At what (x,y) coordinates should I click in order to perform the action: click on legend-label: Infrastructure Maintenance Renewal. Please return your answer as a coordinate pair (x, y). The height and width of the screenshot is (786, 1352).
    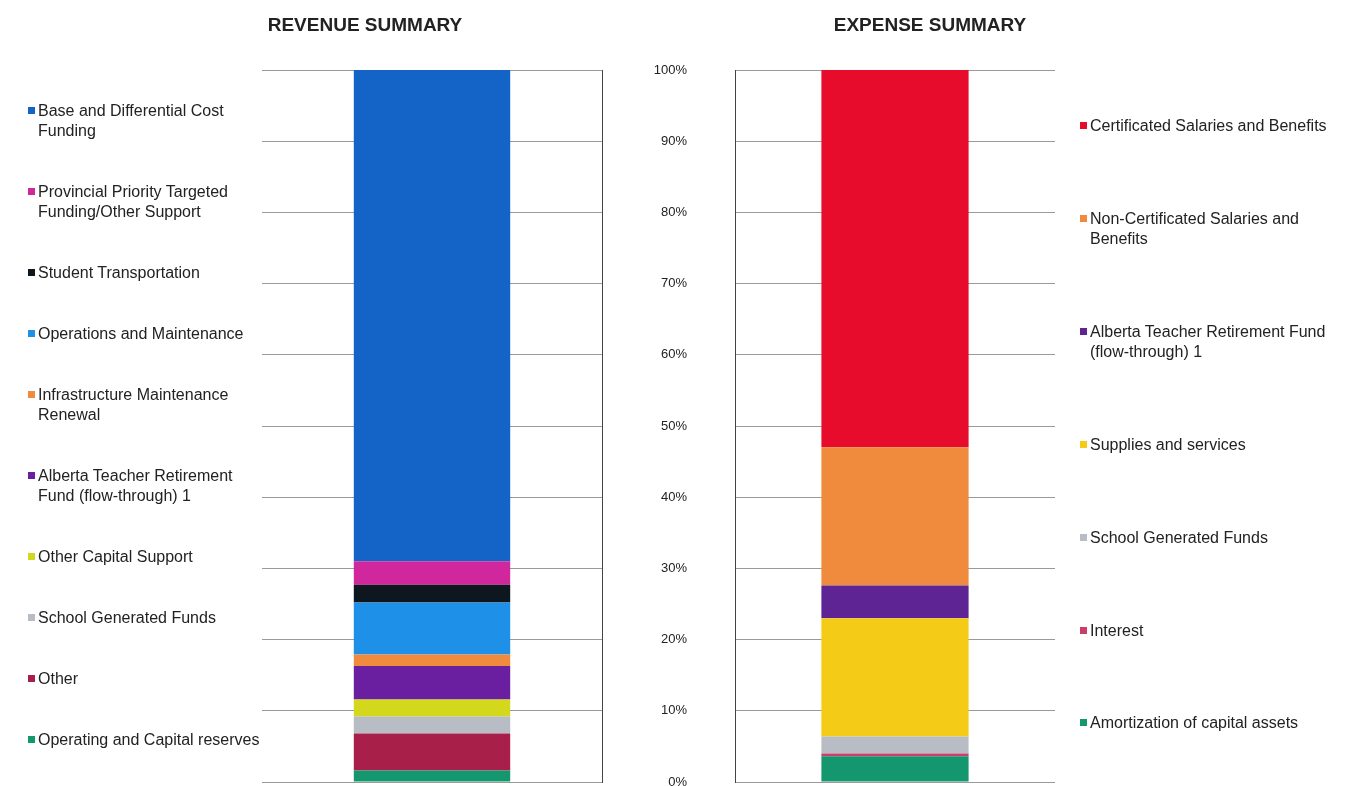
    Looking at the image, I should click on (134, 404).